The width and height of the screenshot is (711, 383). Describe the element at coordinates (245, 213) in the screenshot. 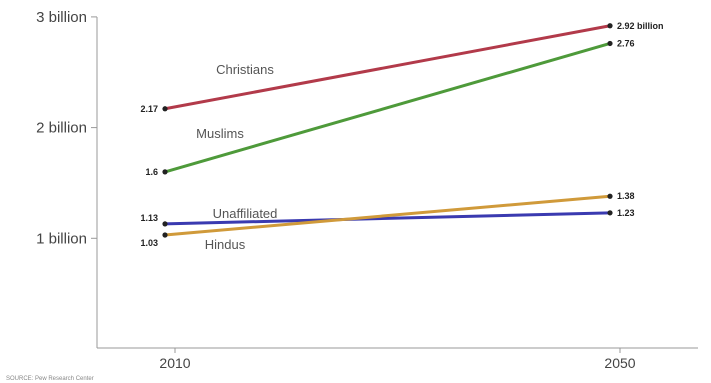

I see `series-name-unaffiliated: Unaffiliated` at that location.